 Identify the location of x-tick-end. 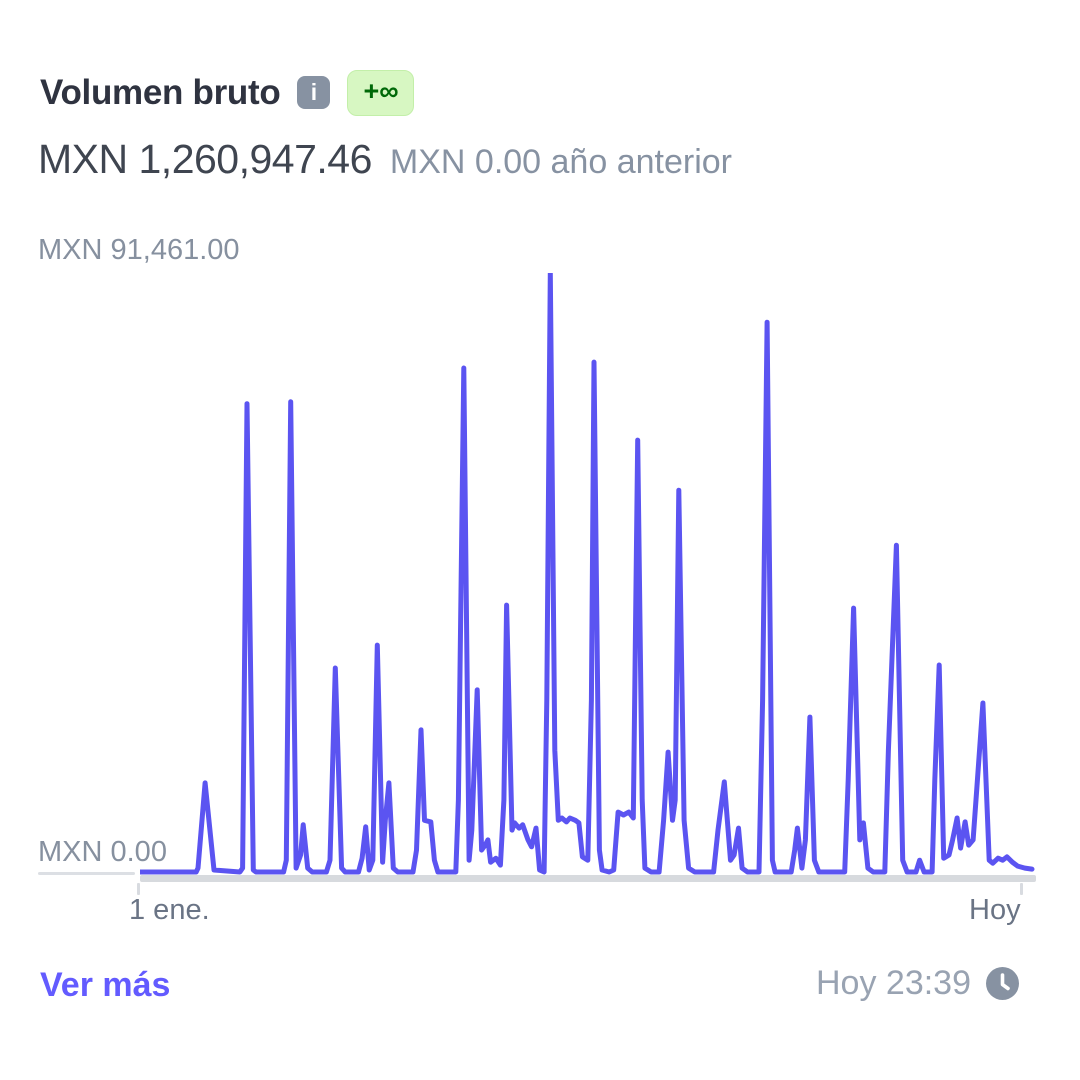
(1021, 889).